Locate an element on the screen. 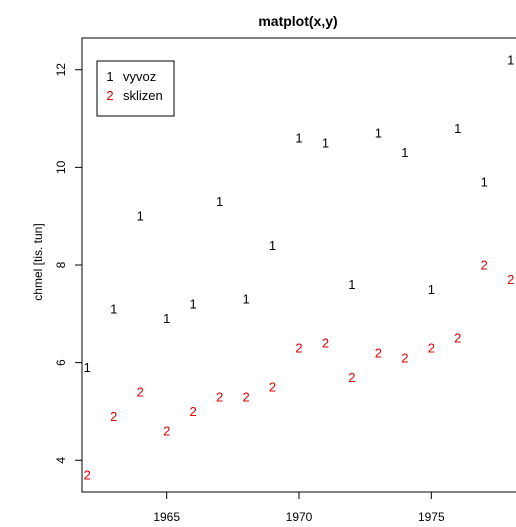  point-vyvoz-1978: 1 is located at coordinates (510, 59).